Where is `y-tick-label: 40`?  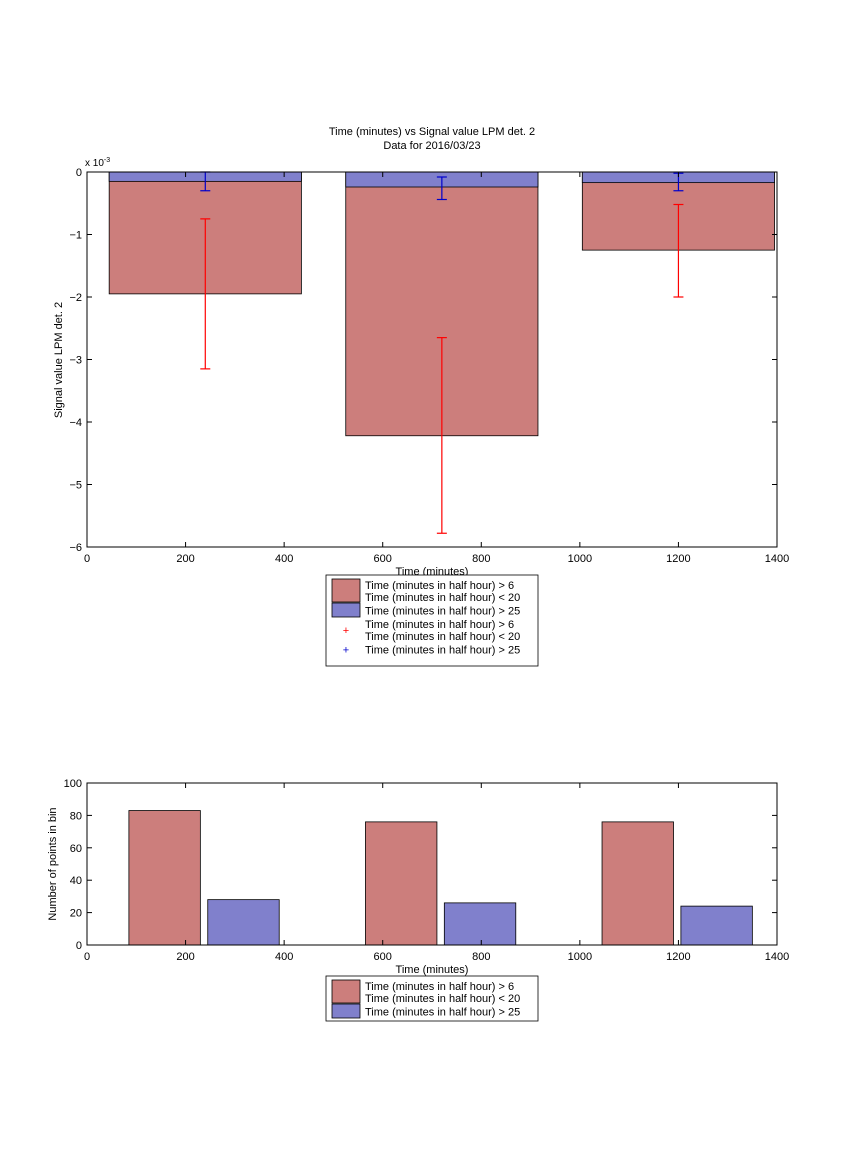
y-tick-label: 40 is located at coordinates (76, 881).